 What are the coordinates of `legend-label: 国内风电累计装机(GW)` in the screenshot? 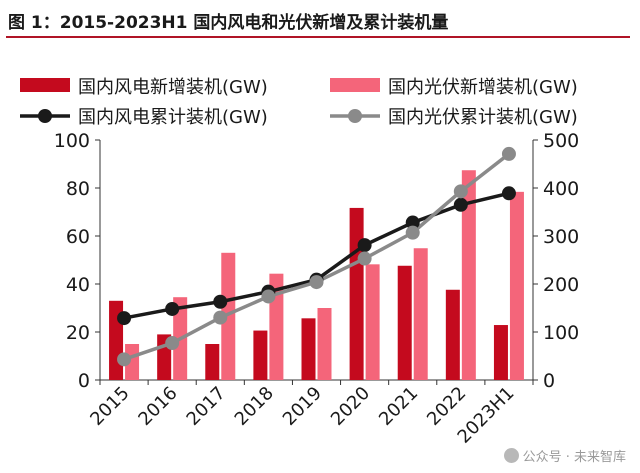 It's located at (173, 117).